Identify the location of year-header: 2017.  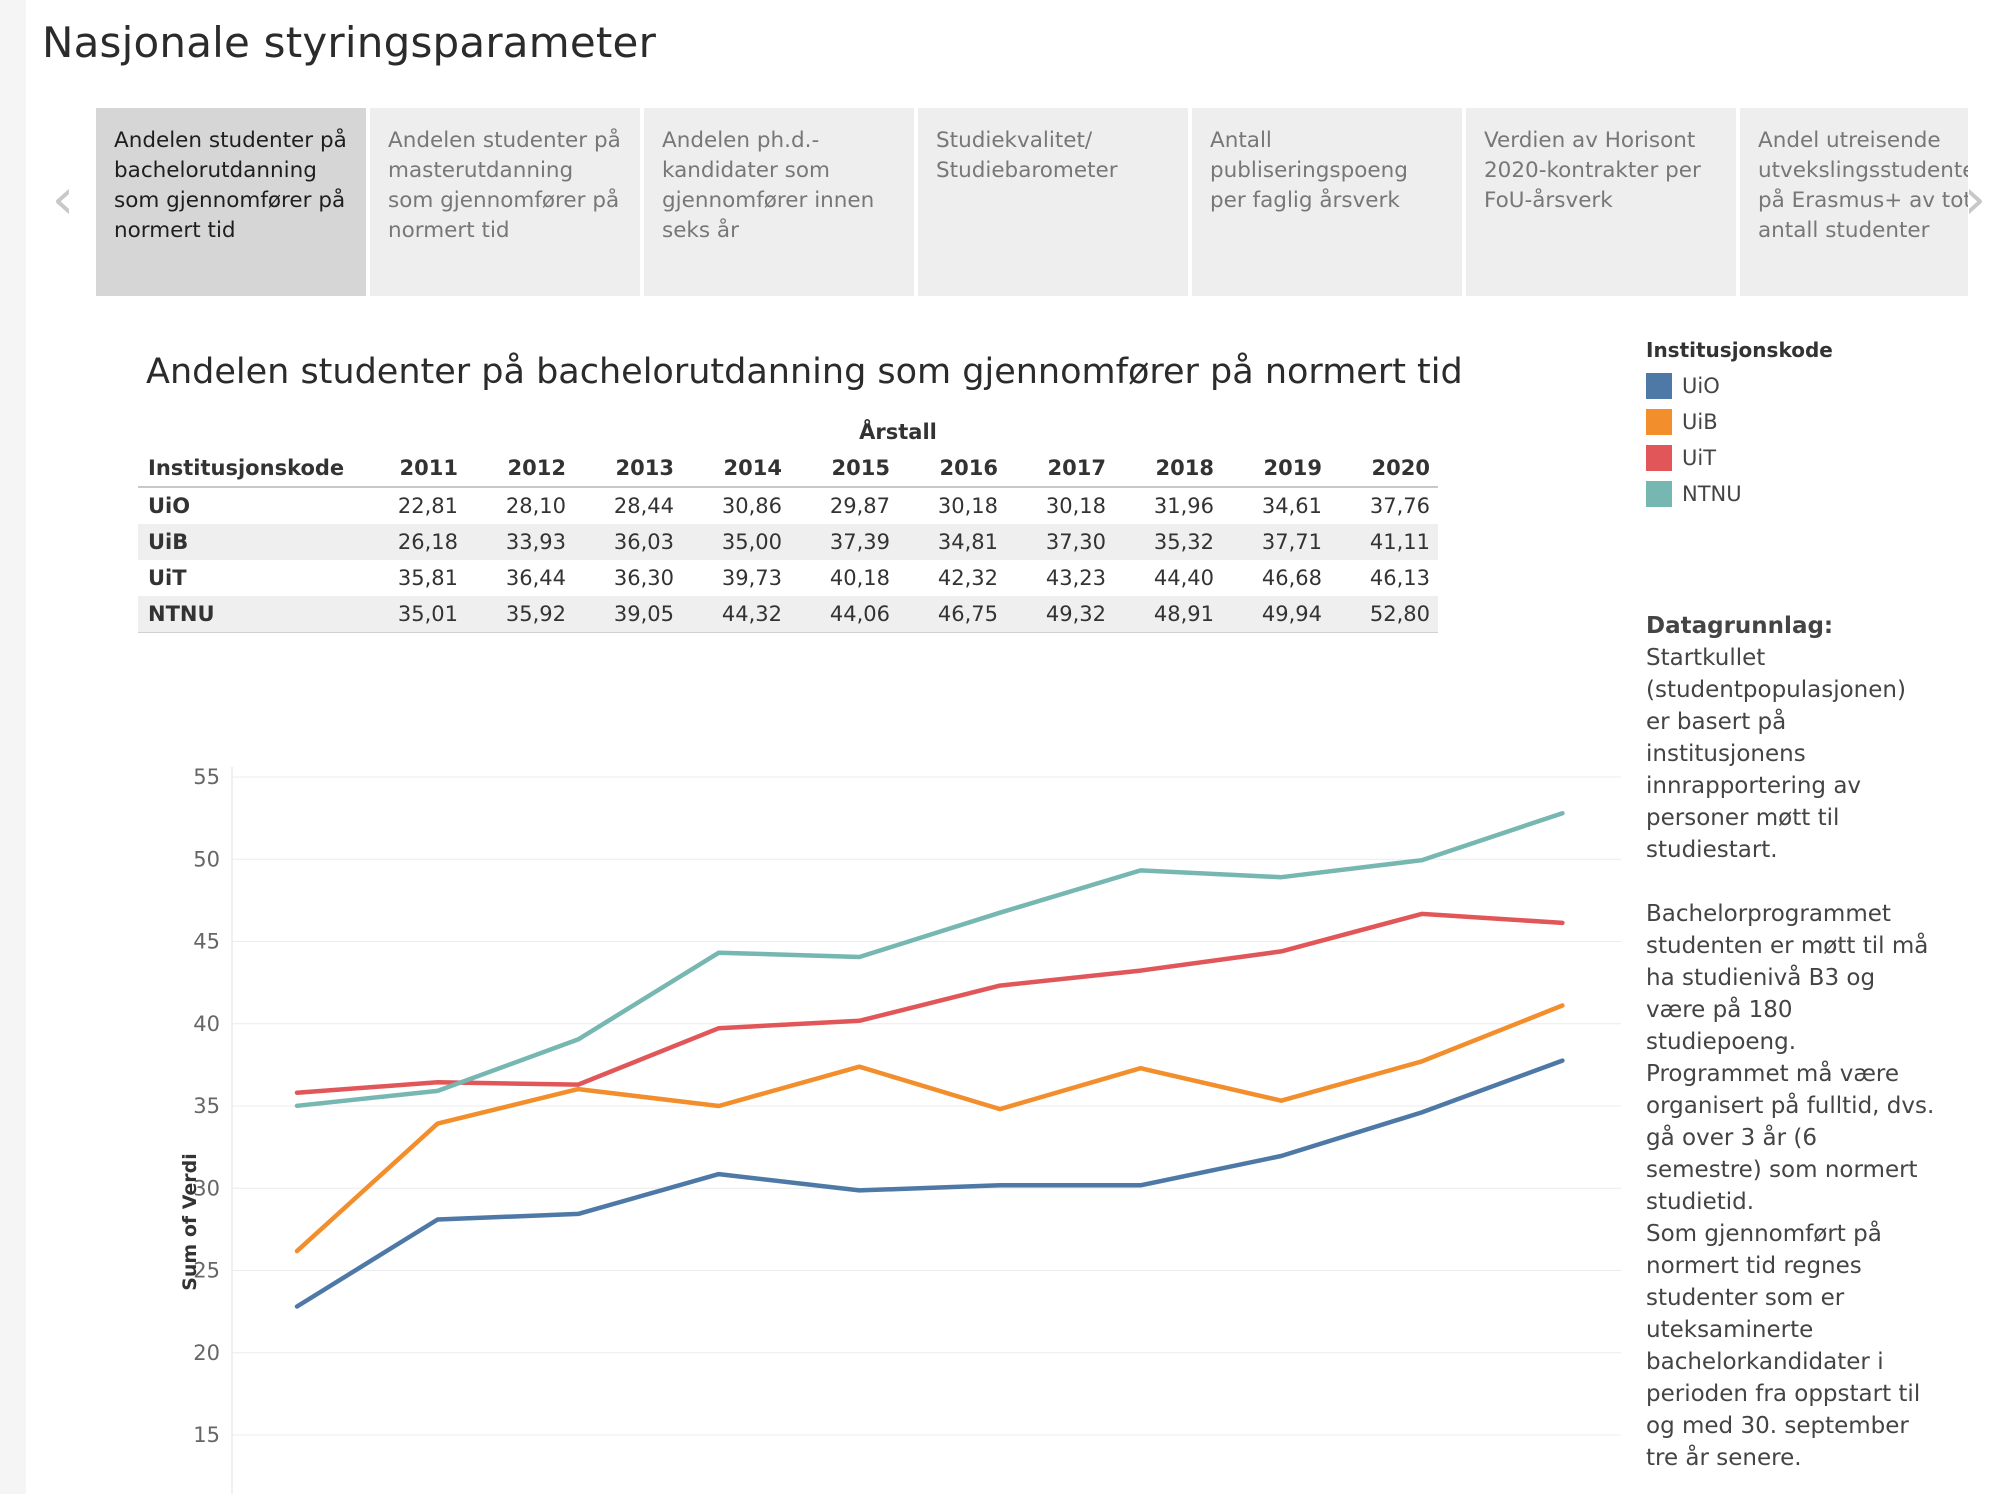
(1060, 469).